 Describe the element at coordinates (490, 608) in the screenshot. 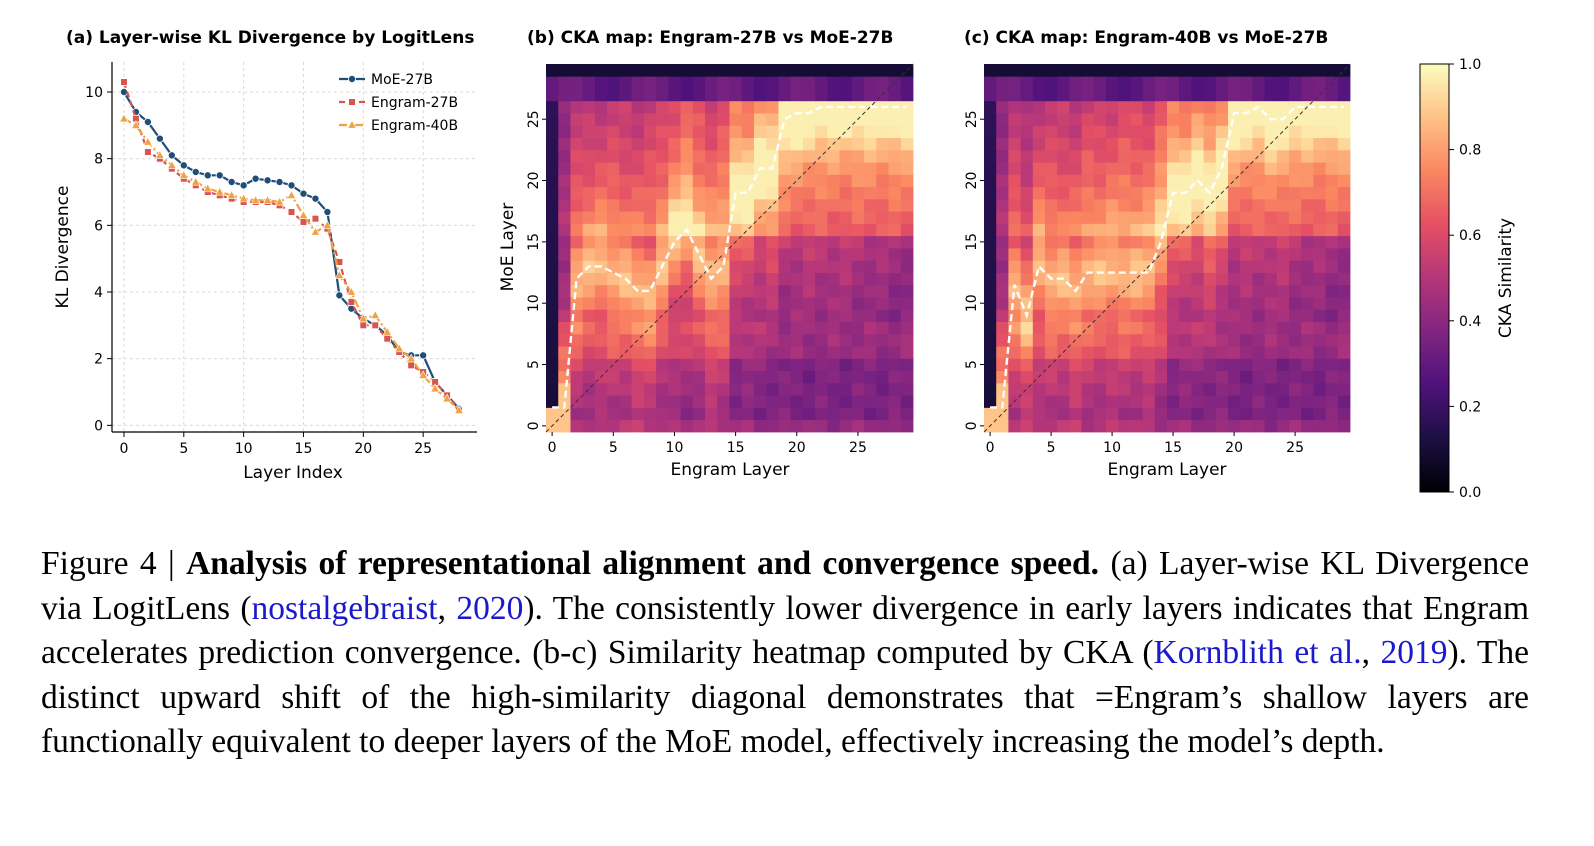

I see `citation-link-year: 2020` at that location.